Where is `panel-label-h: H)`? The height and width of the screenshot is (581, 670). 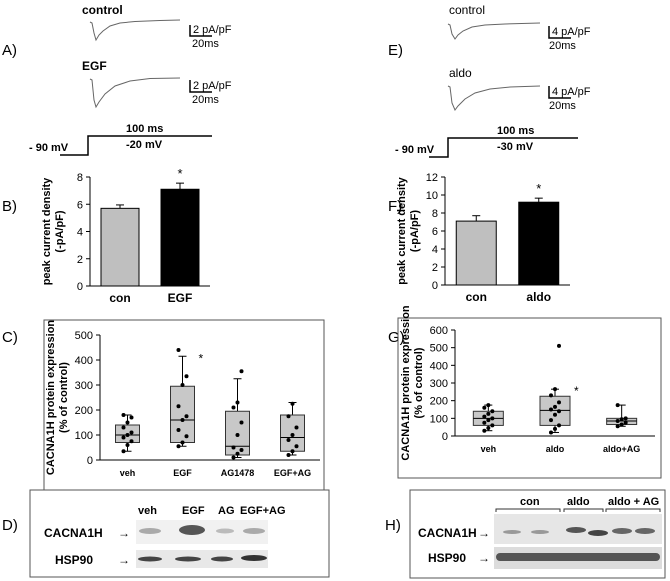
panel-label-h: H) is located at coordinates (393, 525).